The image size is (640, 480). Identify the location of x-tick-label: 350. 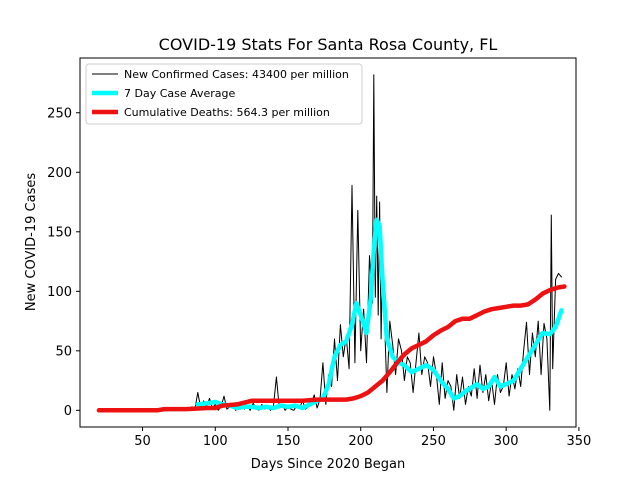
(578, 441).